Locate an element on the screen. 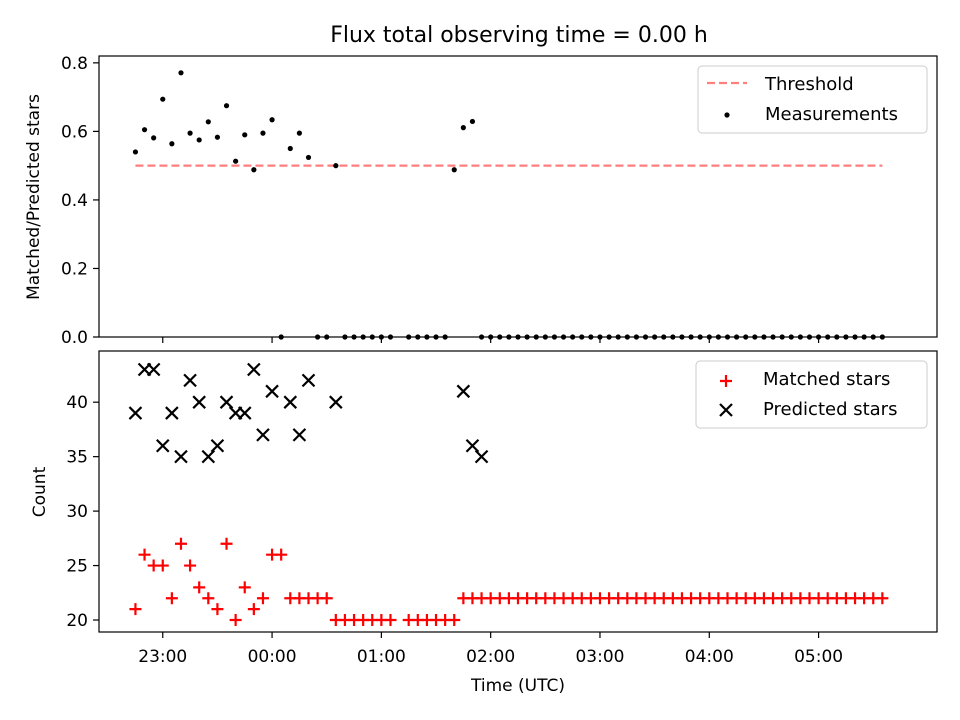 This screenshot has height=720, width=960. predicted-legend-label: Predicted stars is located at coordinates (830, 409).